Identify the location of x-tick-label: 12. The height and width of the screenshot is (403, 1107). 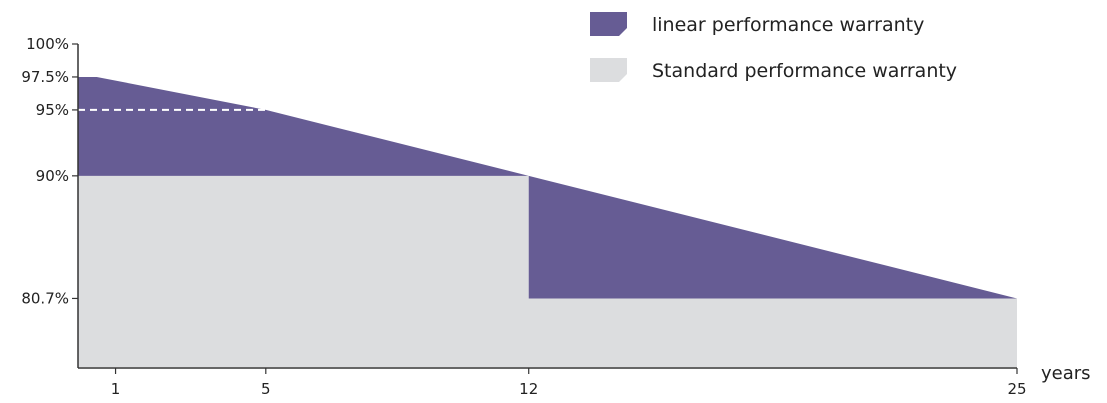
(528, 389).